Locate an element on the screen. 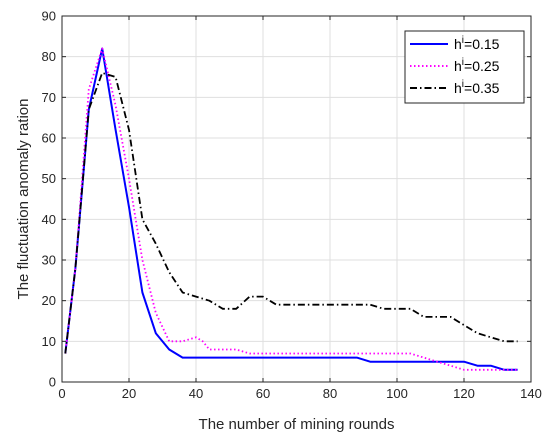 This screenshot has width=550, height=441. x-tick-label: 140 is located at coordinates (531, 393).